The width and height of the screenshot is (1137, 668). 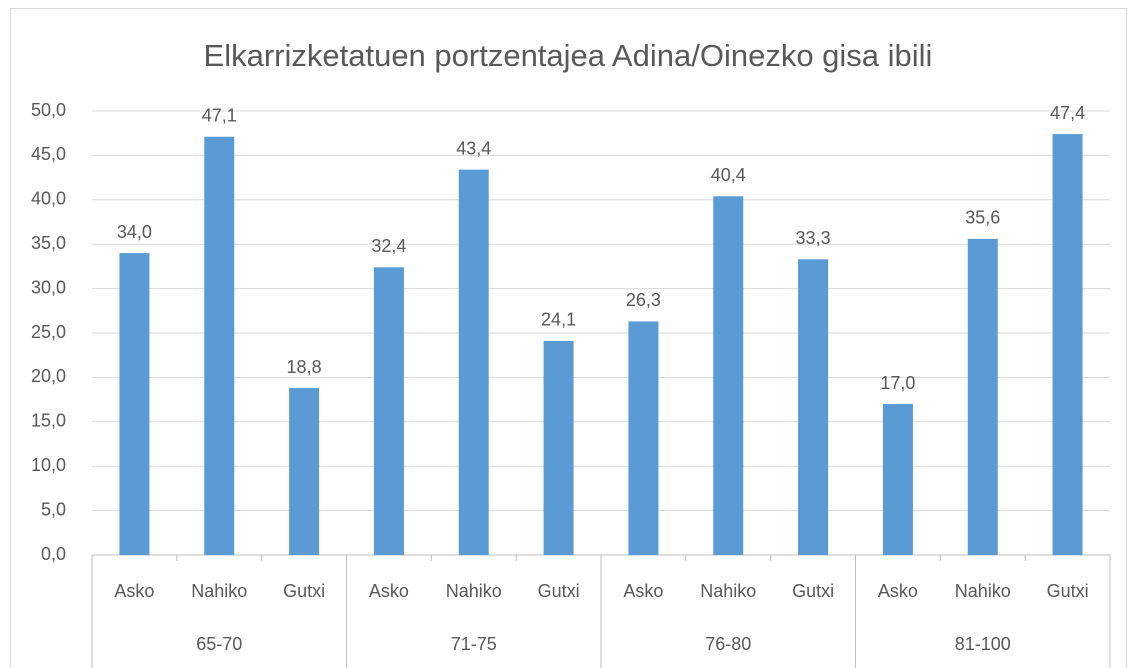 What do you see at coordinates (48, 421) in the screenshot?
I see `y-tick-label: 15,0` at bounding box center [48, 421].